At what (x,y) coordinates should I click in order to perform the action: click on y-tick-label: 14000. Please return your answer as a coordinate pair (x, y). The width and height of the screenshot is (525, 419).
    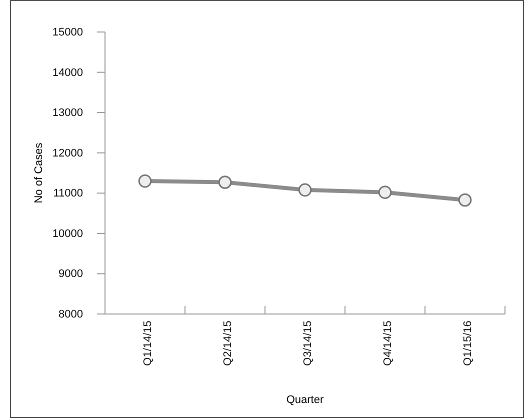
    Looking at the image, I should click on (67, 72).